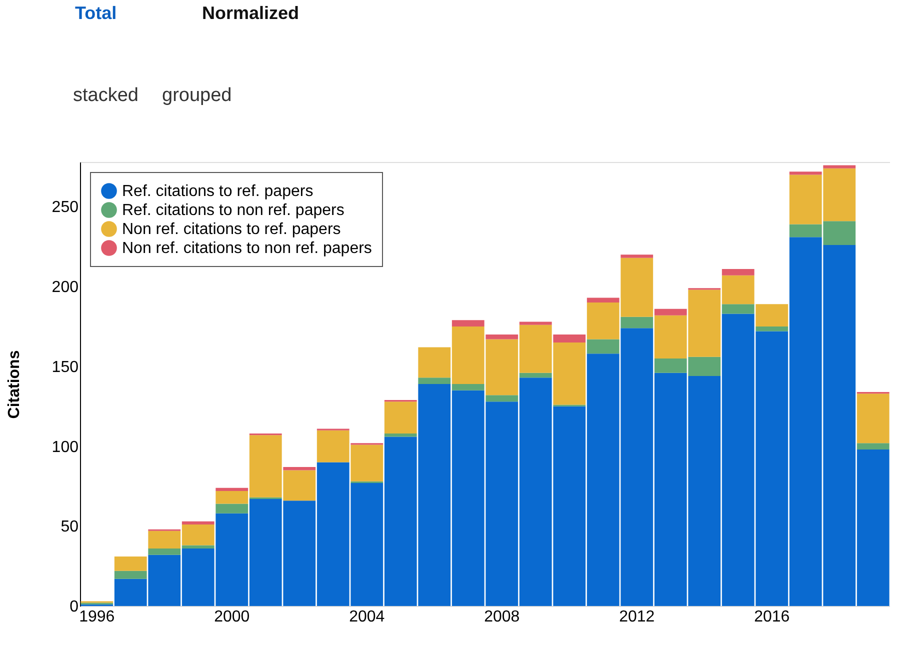  Describe the element at coordinates (96, 13) in the screenshot. I see `text: Total` at that location.